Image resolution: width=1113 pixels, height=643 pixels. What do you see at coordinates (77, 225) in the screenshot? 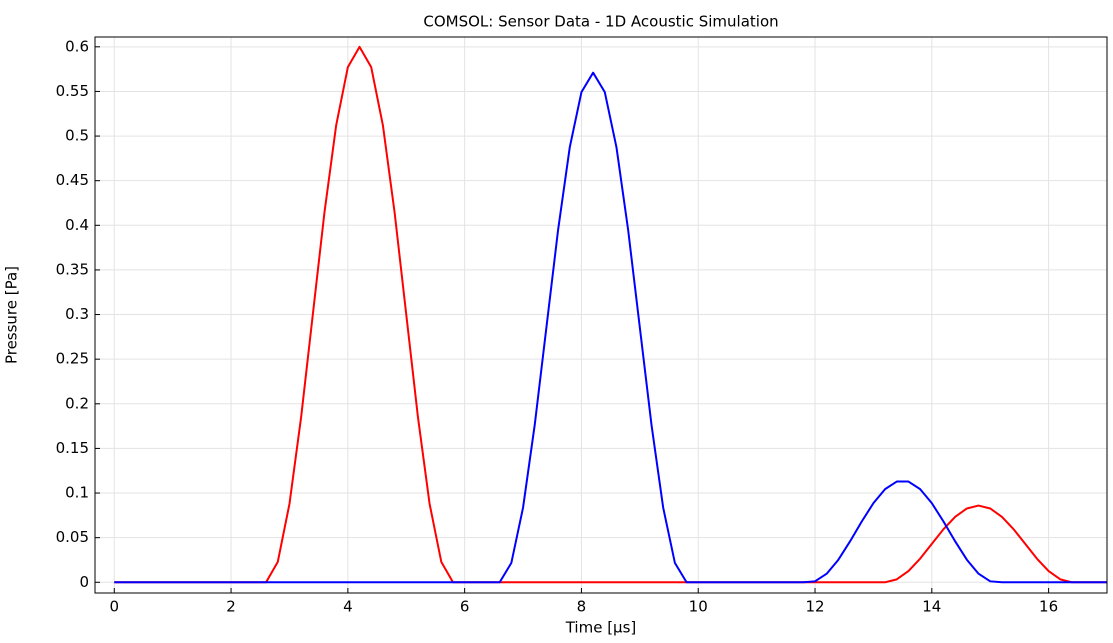
I see `y-tick-label: 0.4` at bounding box center [77, 225].